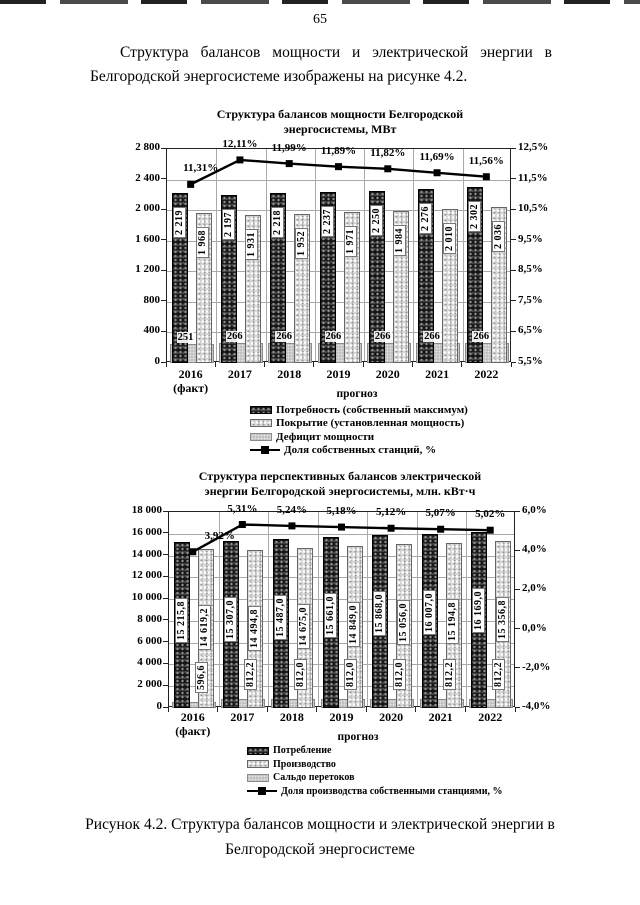  Describe the element at coordinates (146, 597) in the screenshot. I see `y-axis-label-left: 10 000` at that location.